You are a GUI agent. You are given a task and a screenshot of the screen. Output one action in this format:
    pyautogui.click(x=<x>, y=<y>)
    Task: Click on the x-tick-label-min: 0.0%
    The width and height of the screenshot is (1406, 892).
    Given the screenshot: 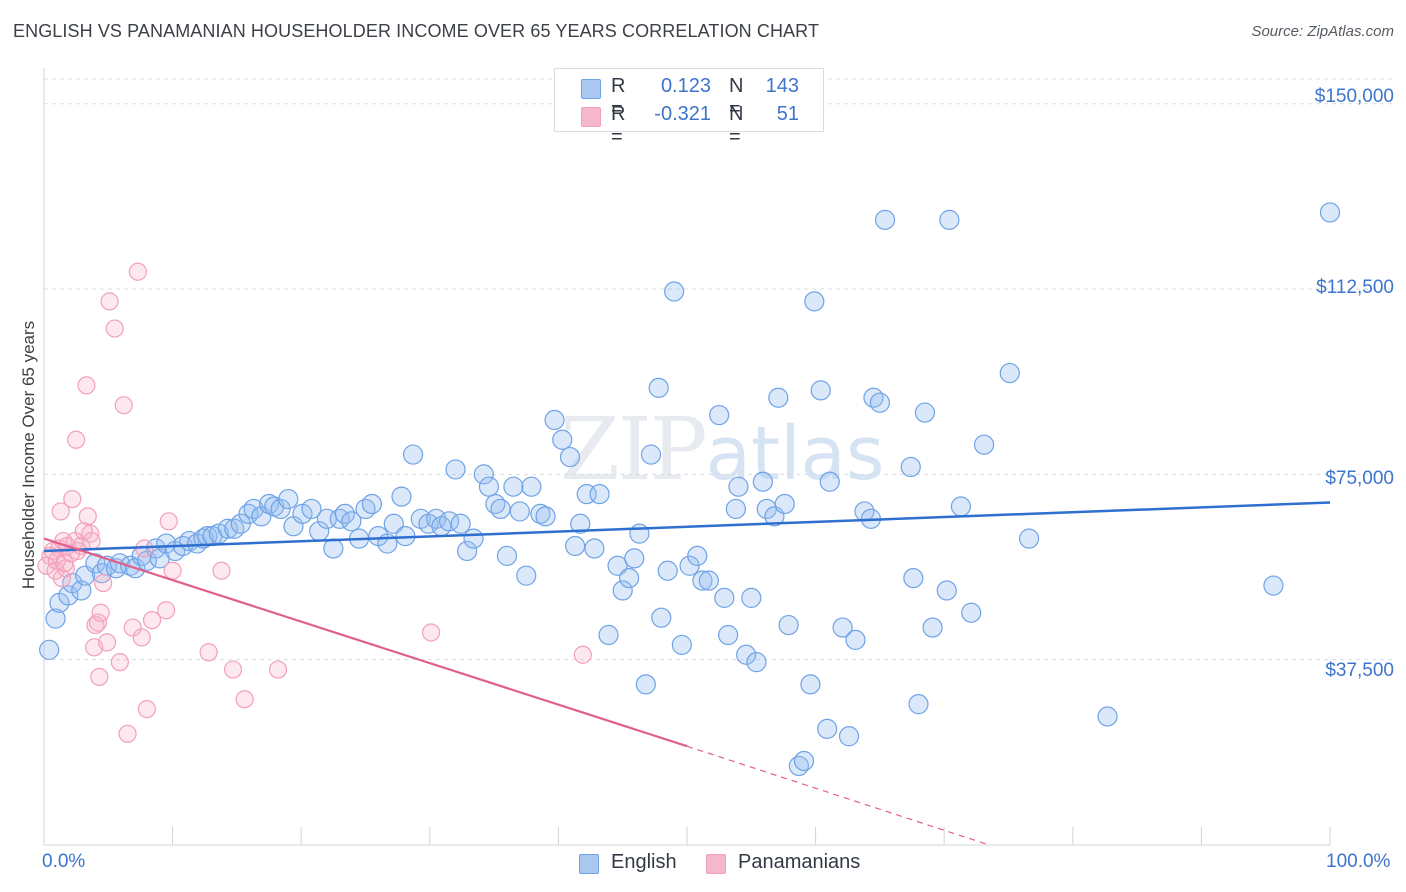 What is the action you would take?
    pyautogui.click(x=64, y=861)
    